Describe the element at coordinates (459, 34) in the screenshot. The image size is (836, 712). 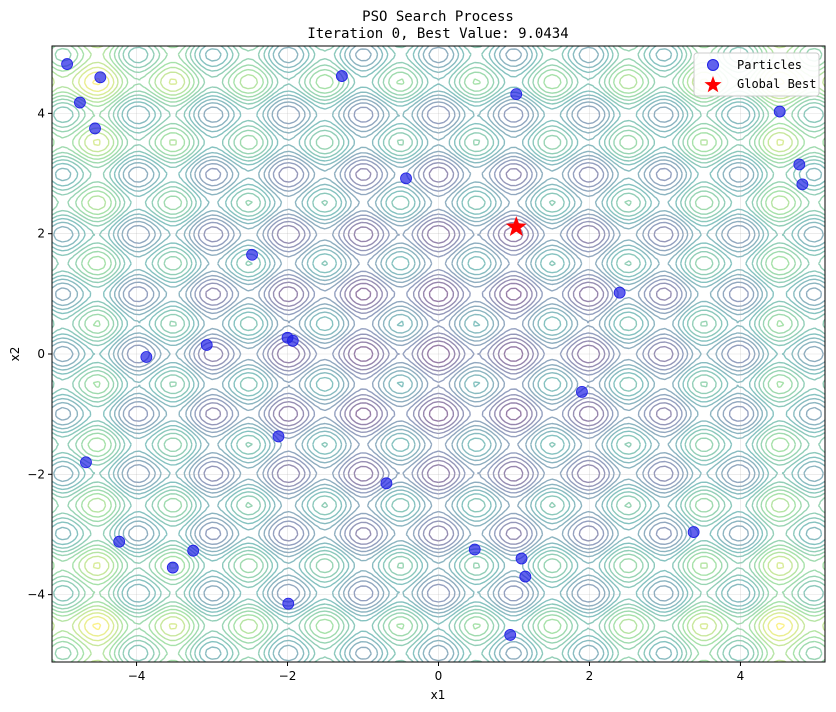
I see `subtitle-mid: , Best Value:` at that location.